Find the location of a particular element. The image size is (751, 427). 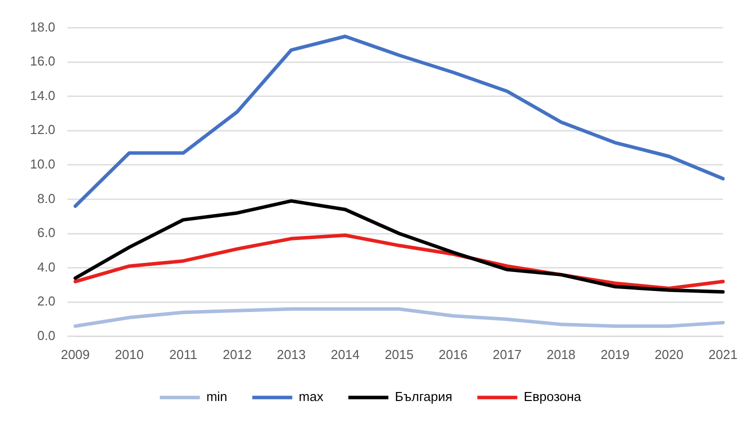

x-tick-label: 2014 is located at coordinates (345, 354).